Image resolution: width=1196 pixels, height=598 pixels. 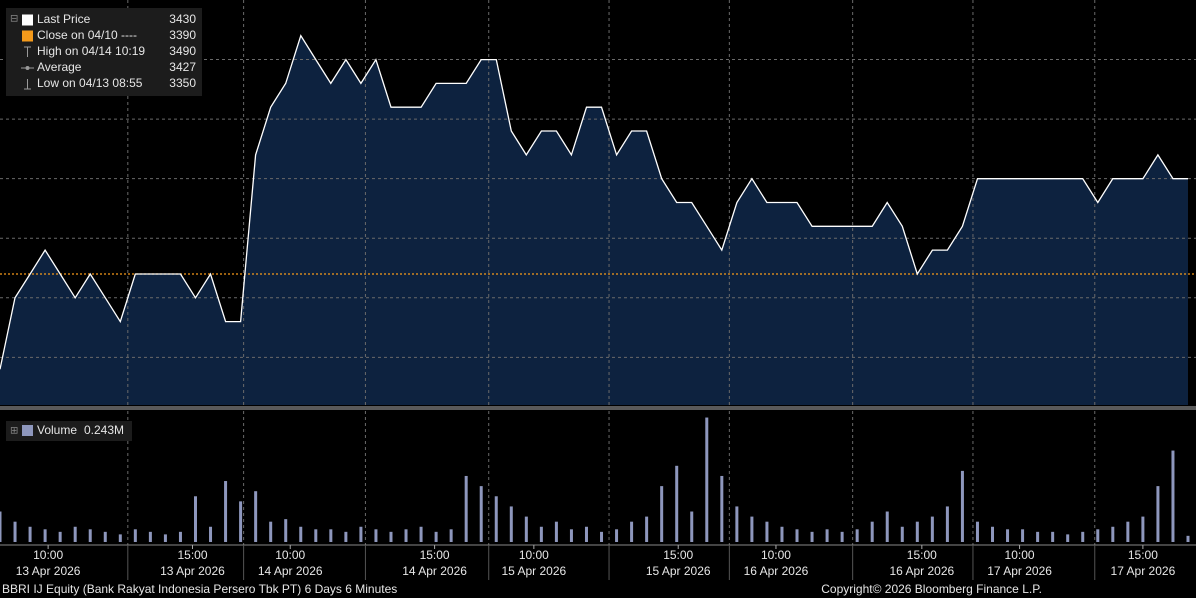 What do you see at coordinates (182, 35) in the screenshot?
I see `legend-value: 3390` at bounding box center [182, 35].